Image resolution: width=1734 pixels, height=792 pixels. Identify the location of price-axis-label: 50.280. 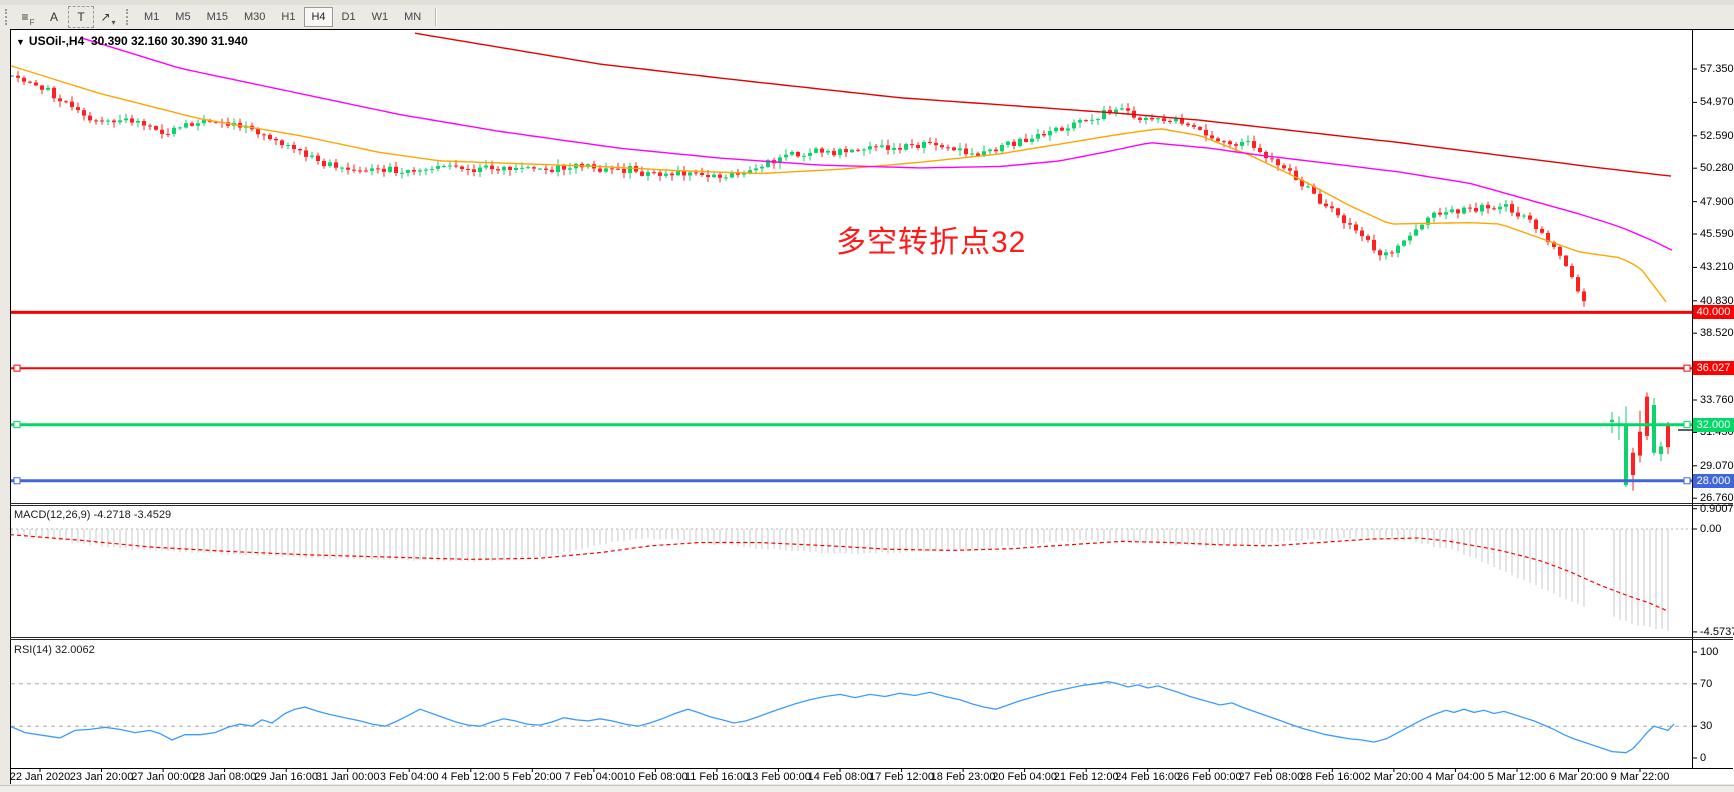
(1717, 168).